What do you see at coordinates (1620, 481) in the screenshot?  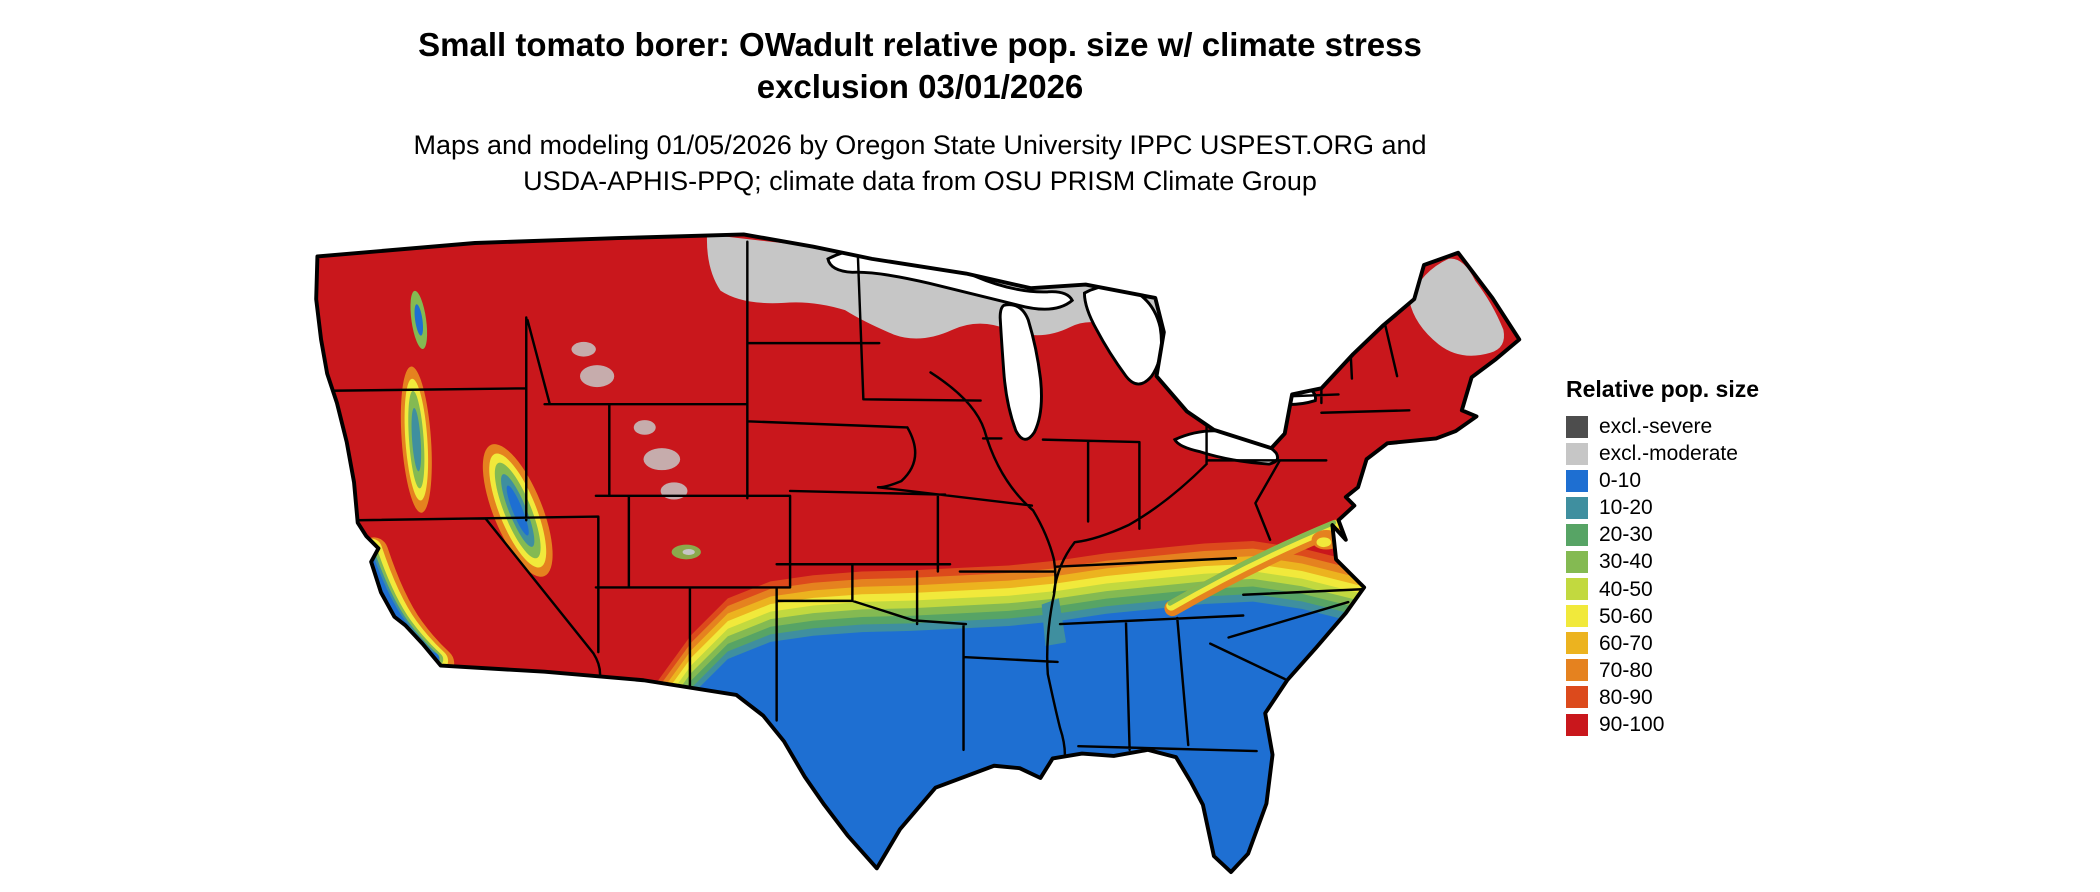 I see `legend-item-label: 0-10` at bounding box center [1620, 481].